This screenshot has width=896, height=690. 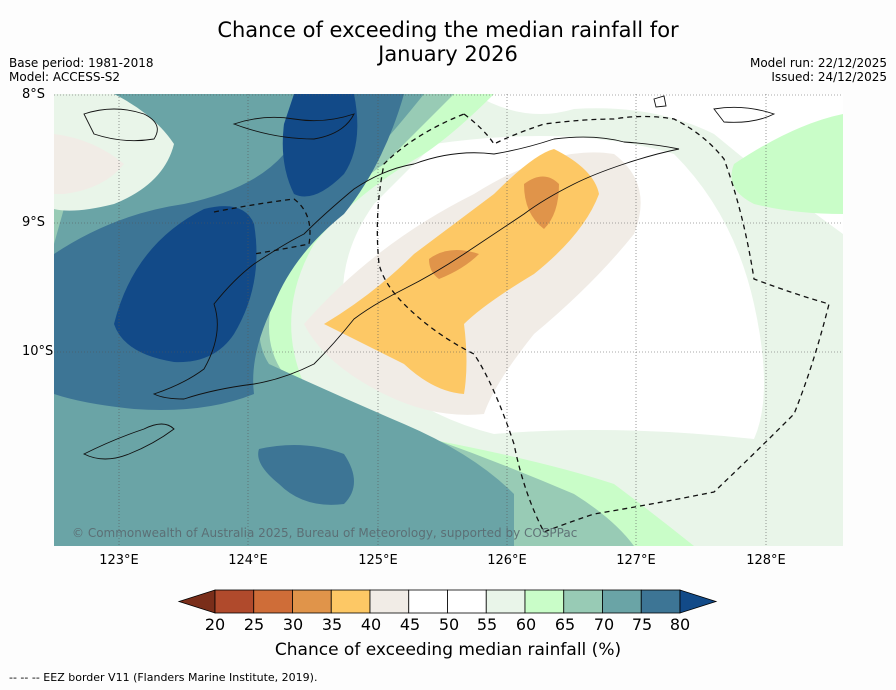 I want to click on colorbar-tick-60: 60, so click(x=526, y=624).